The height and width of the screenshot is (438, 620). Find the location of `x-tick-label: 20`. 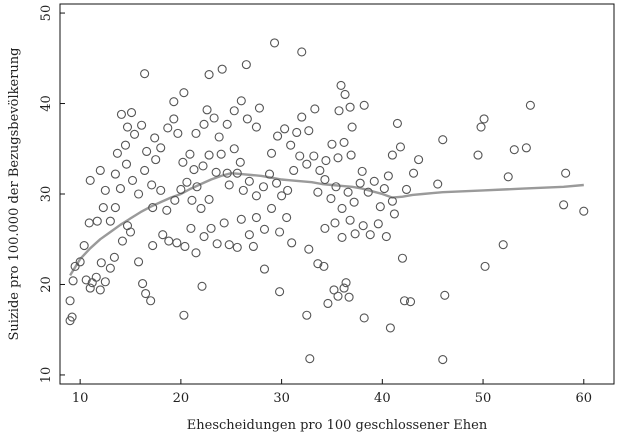

x-tick-label: 20 is located at coordinates (181, 398).